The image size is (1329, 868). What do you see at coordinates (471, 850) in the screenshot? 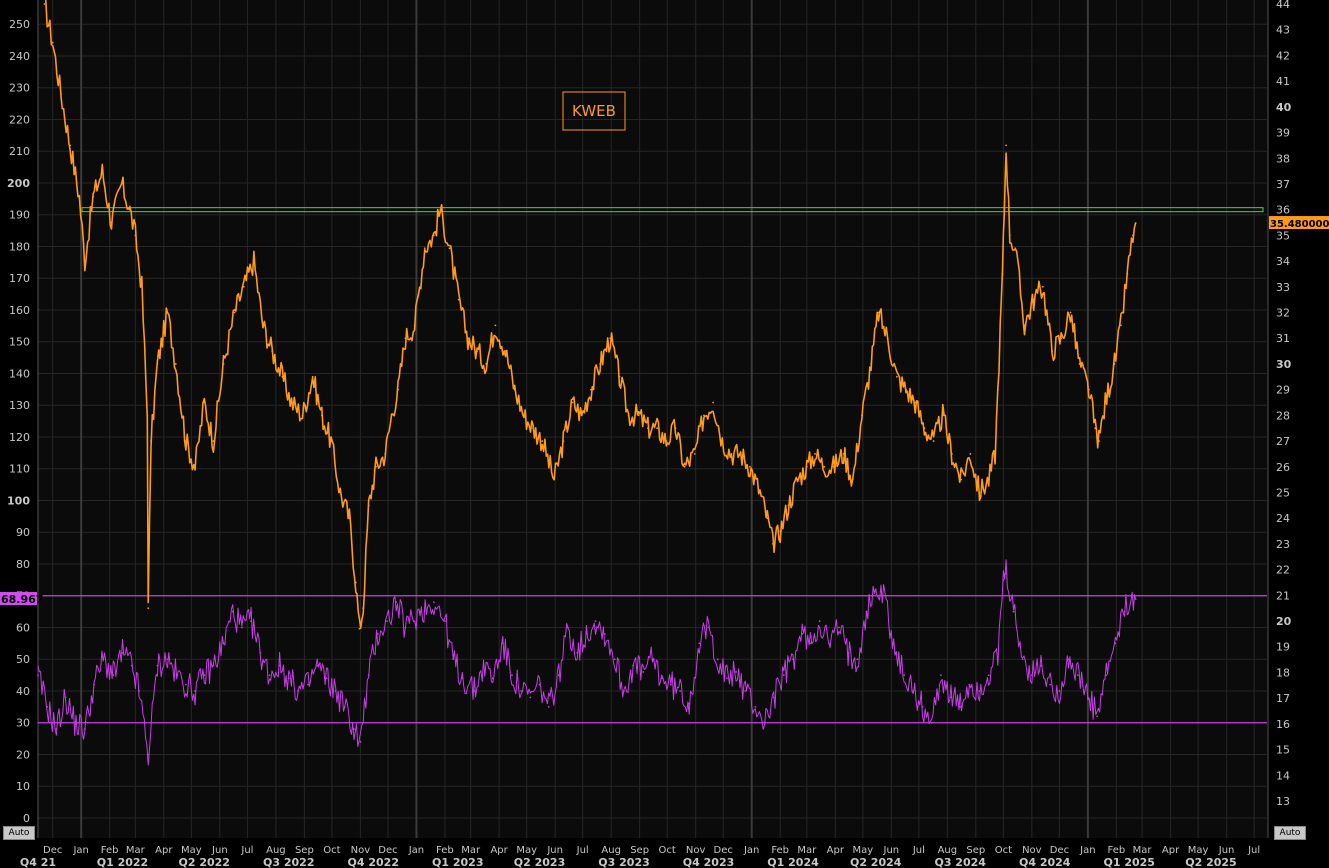
I see `month-tick-label: Mar` at bounding box center [471, 850].